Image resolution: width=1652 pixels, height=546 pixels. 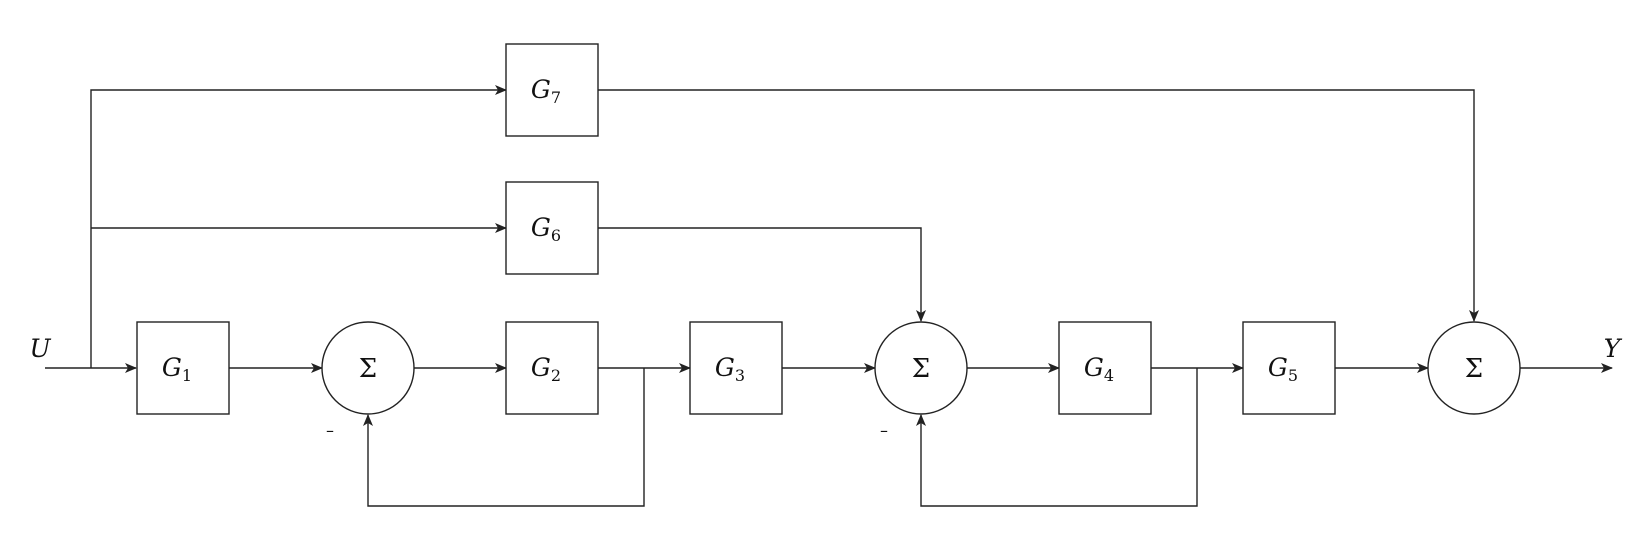 What do you see at coordinates (546, 229) in the screenshot?
I see `block-g6-label: G6` at bounding box center [546, 229].